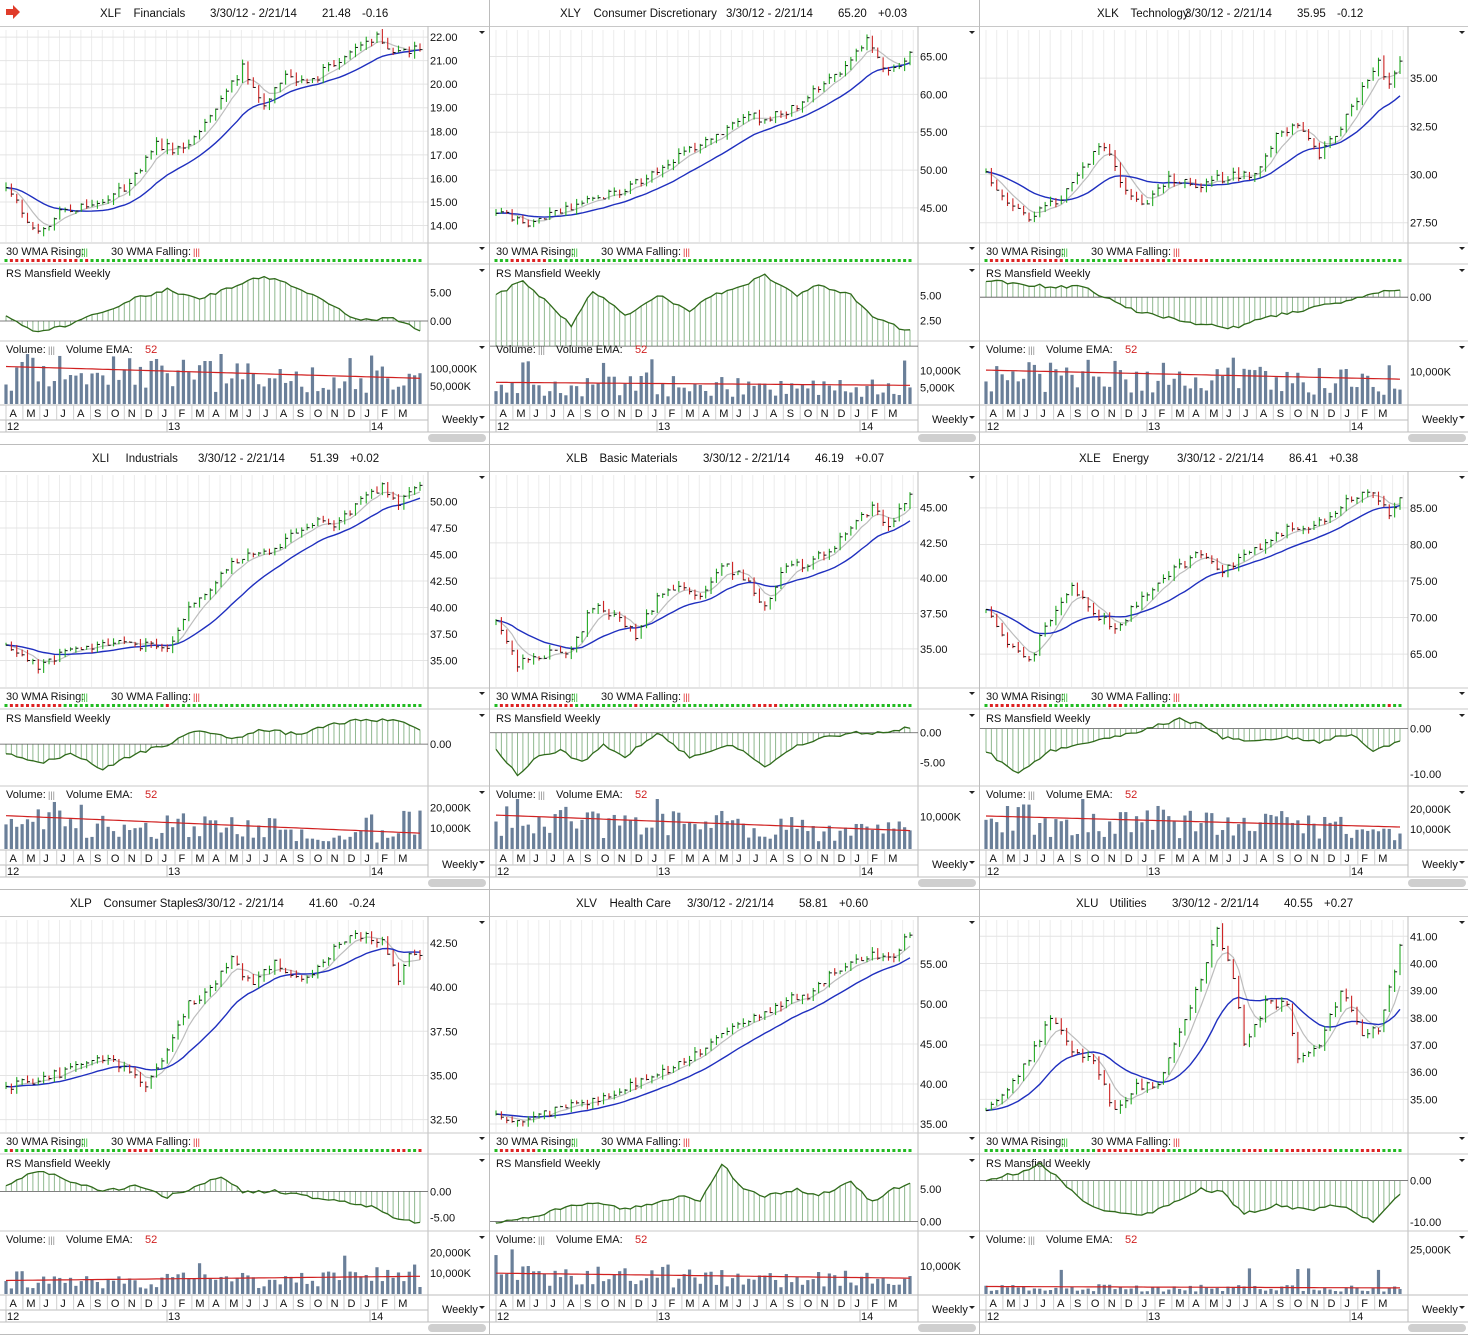 The image size is (1468, 1341). Describe the element at coordinates (1357, 872) in the screenshot. I see `year-label: 14` at that location.